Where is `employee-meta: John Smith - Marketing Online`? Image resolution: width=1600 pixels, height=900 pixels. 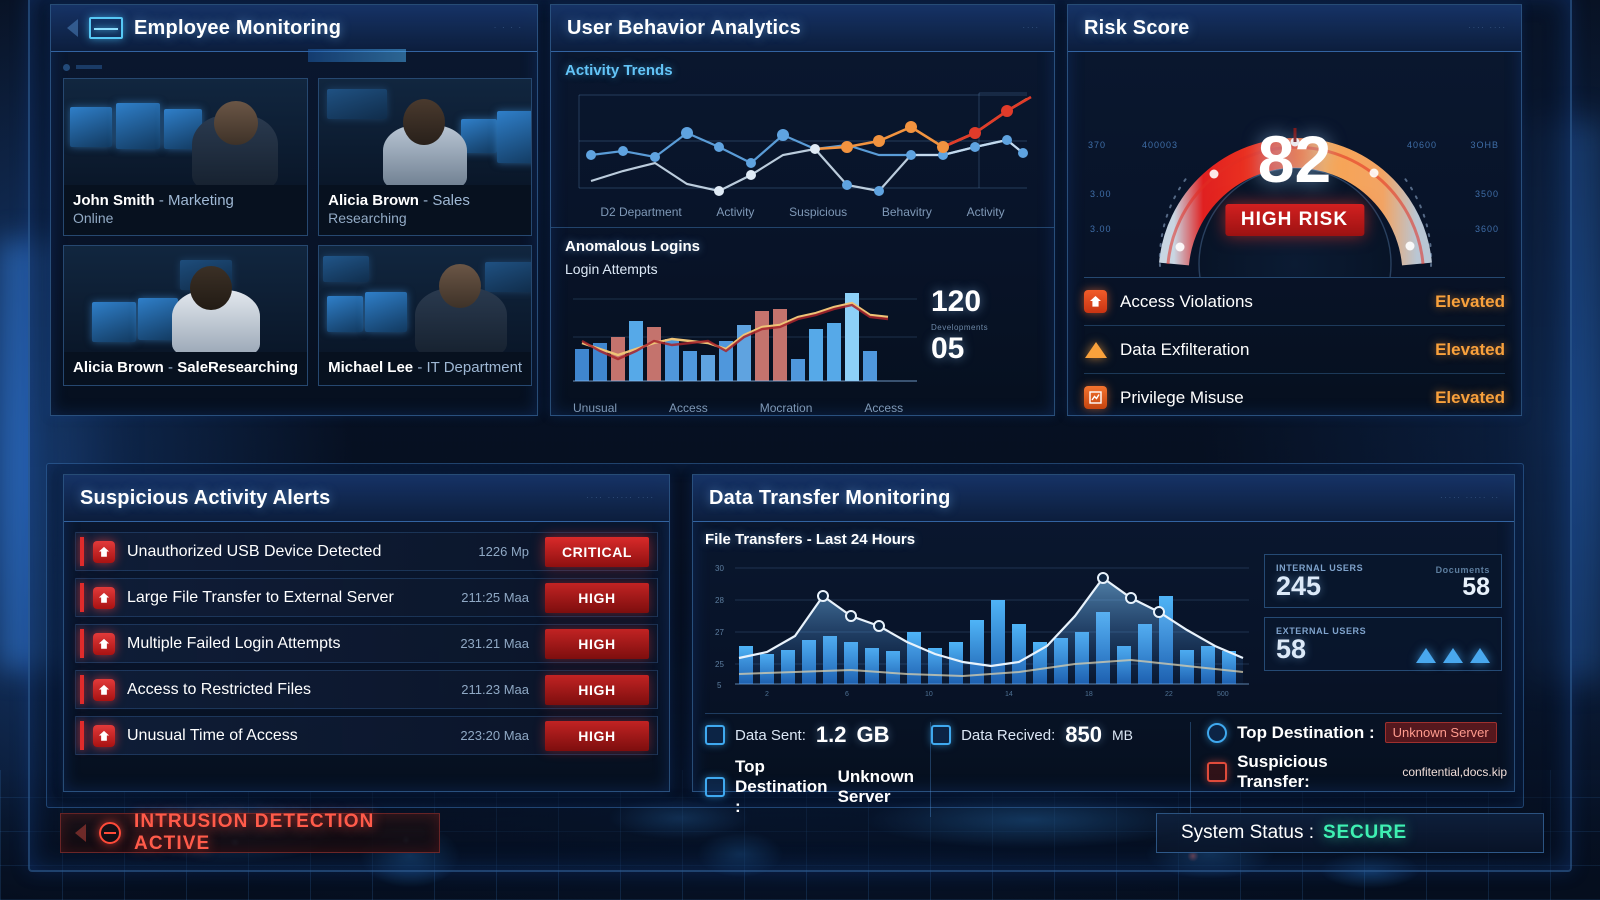 employee-meta: John Smith - Marketing Online is located at coordinates (185, 210).